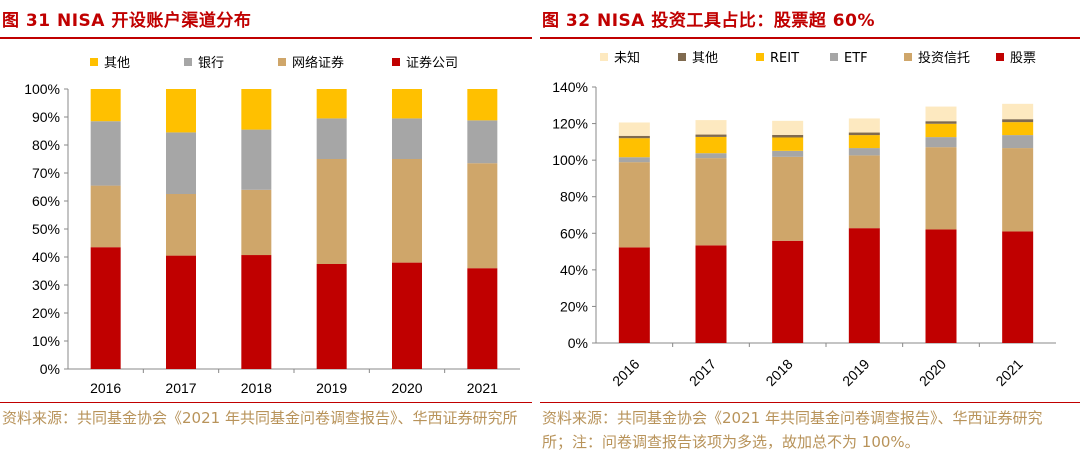  Describe the element at coordinates (711, 156) in the screenshot. I see `bar-segment-2017-ETF` at that location.